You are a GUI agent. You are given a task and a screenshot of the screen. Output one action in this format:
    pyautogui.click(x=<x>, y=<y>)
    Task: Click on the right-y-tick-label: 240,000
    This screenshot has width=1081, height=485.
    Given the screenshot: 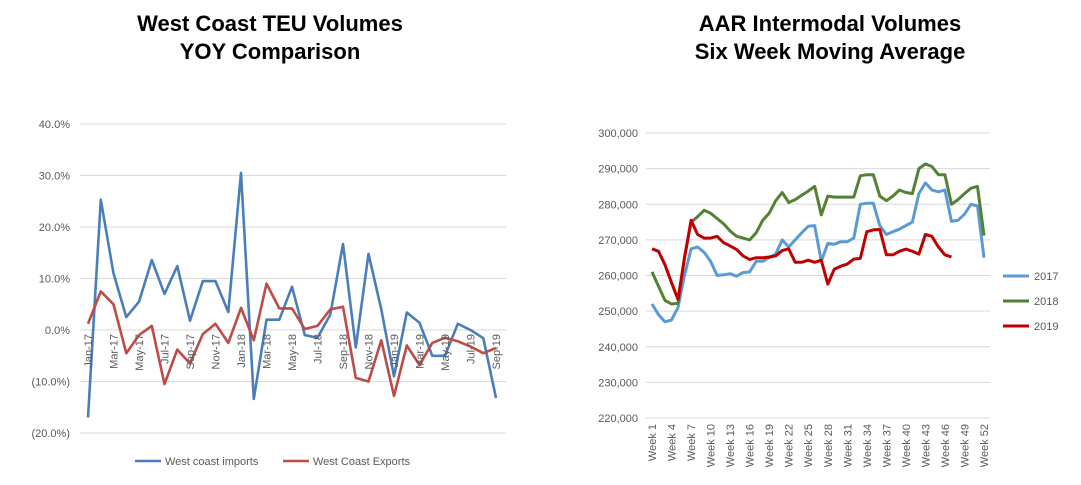 What is the action you would take?
    pyautogui.click(x=618, y=348)
    